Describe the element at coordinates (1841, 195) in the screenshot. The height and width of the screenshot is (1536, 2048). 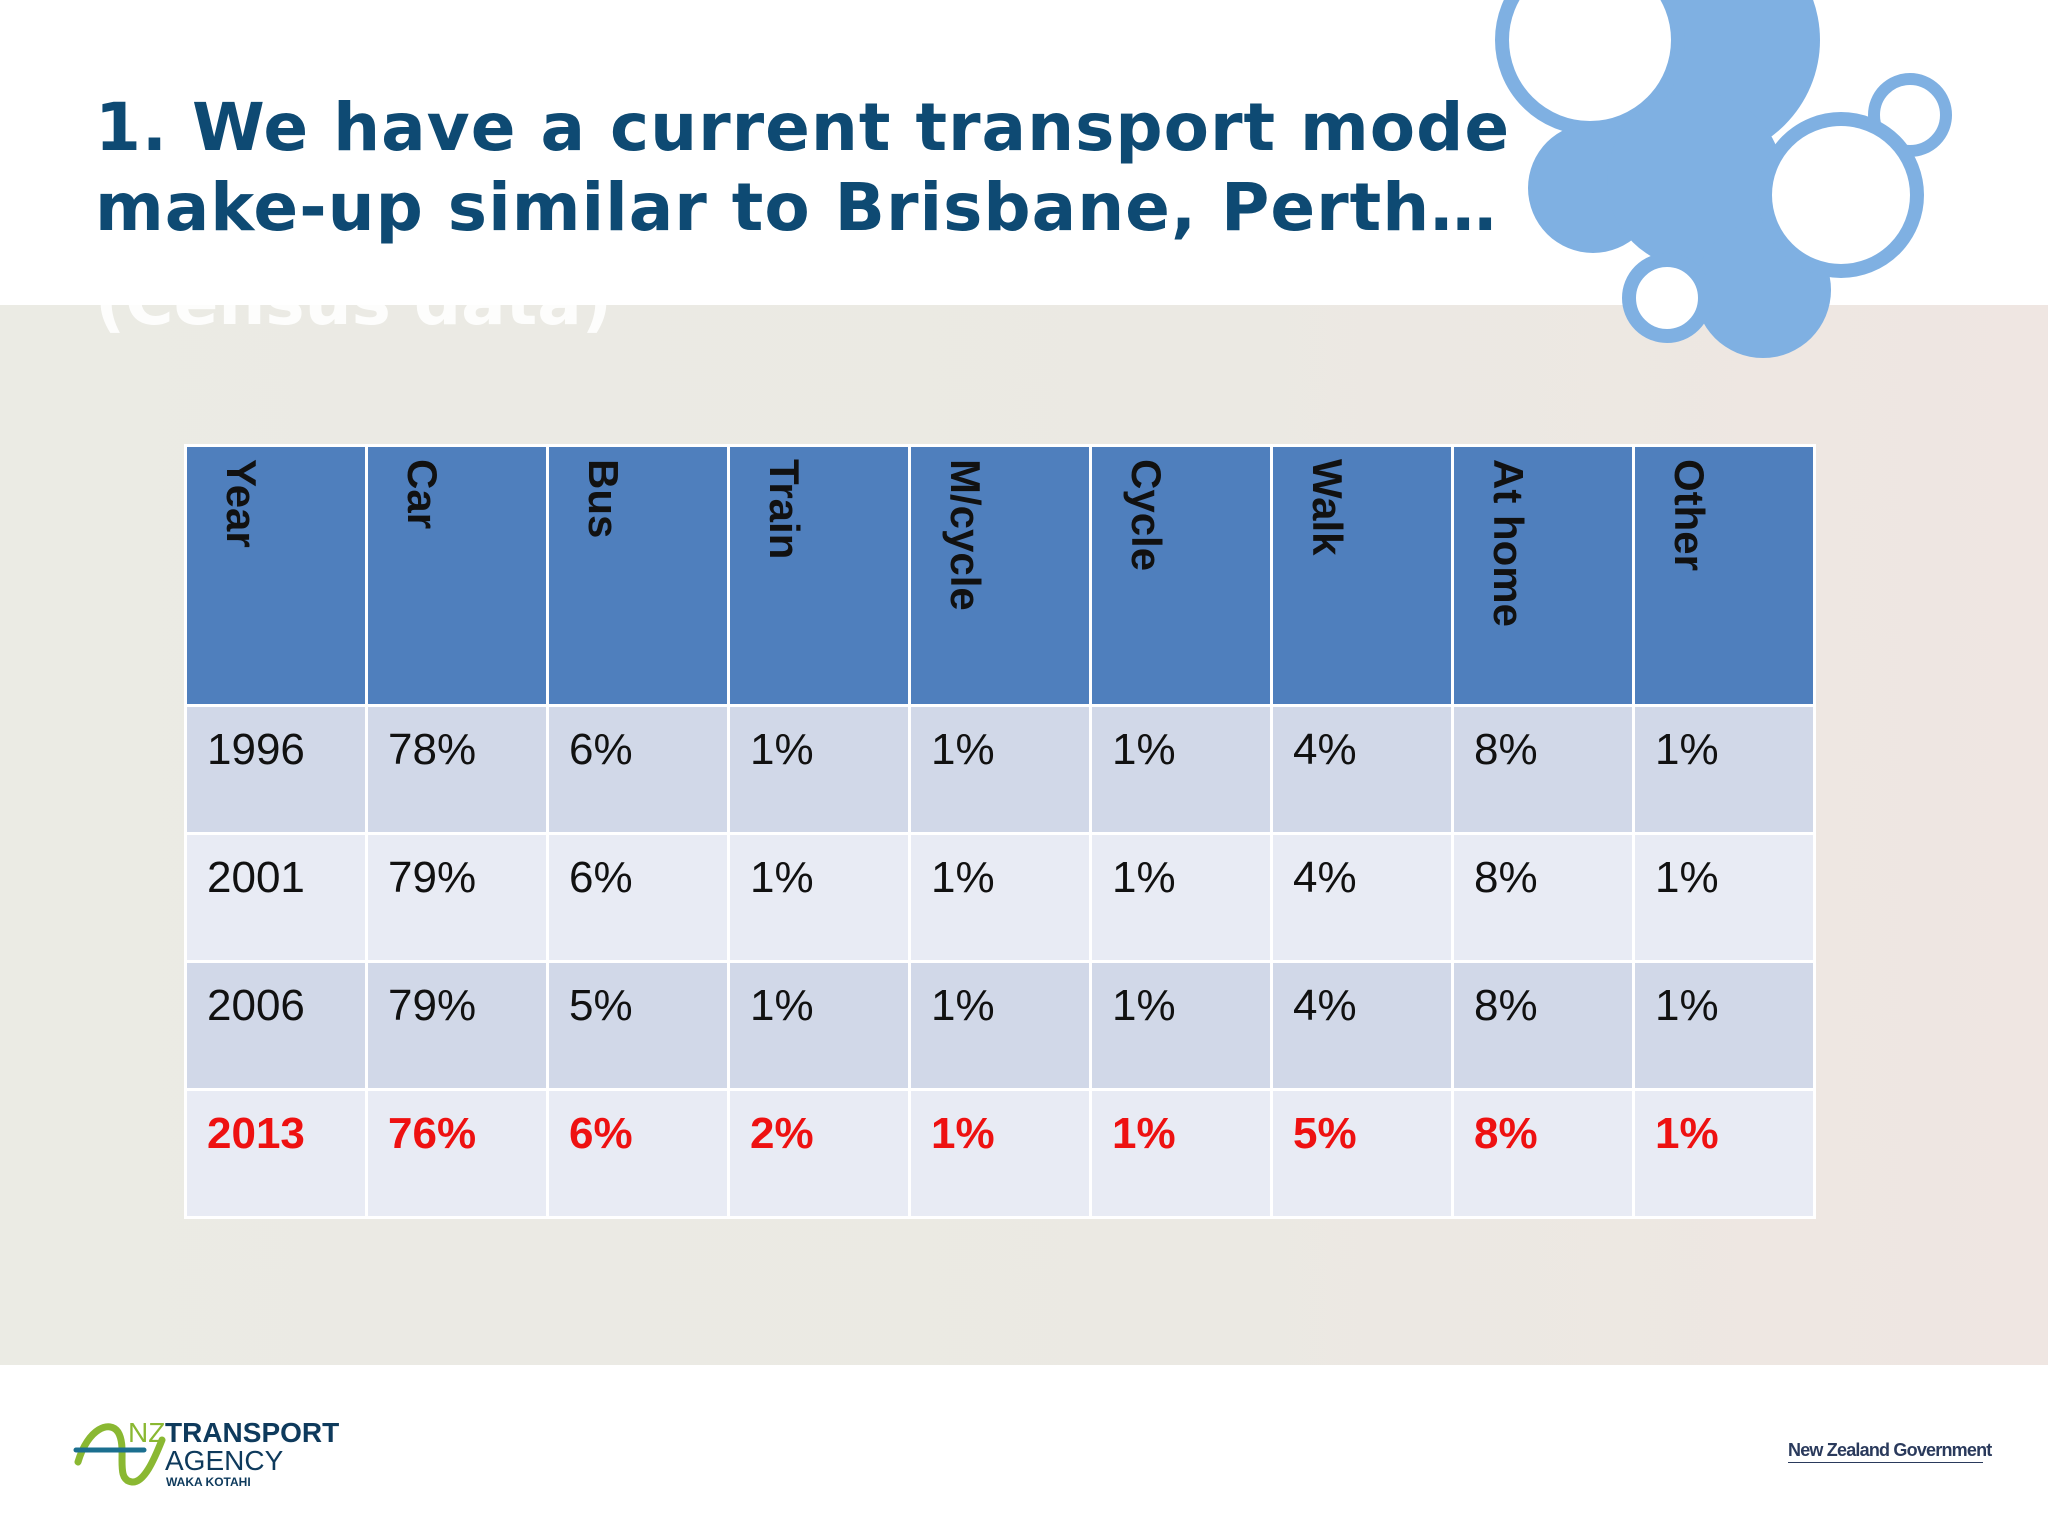
I see `bubble-ring-right` at that location.